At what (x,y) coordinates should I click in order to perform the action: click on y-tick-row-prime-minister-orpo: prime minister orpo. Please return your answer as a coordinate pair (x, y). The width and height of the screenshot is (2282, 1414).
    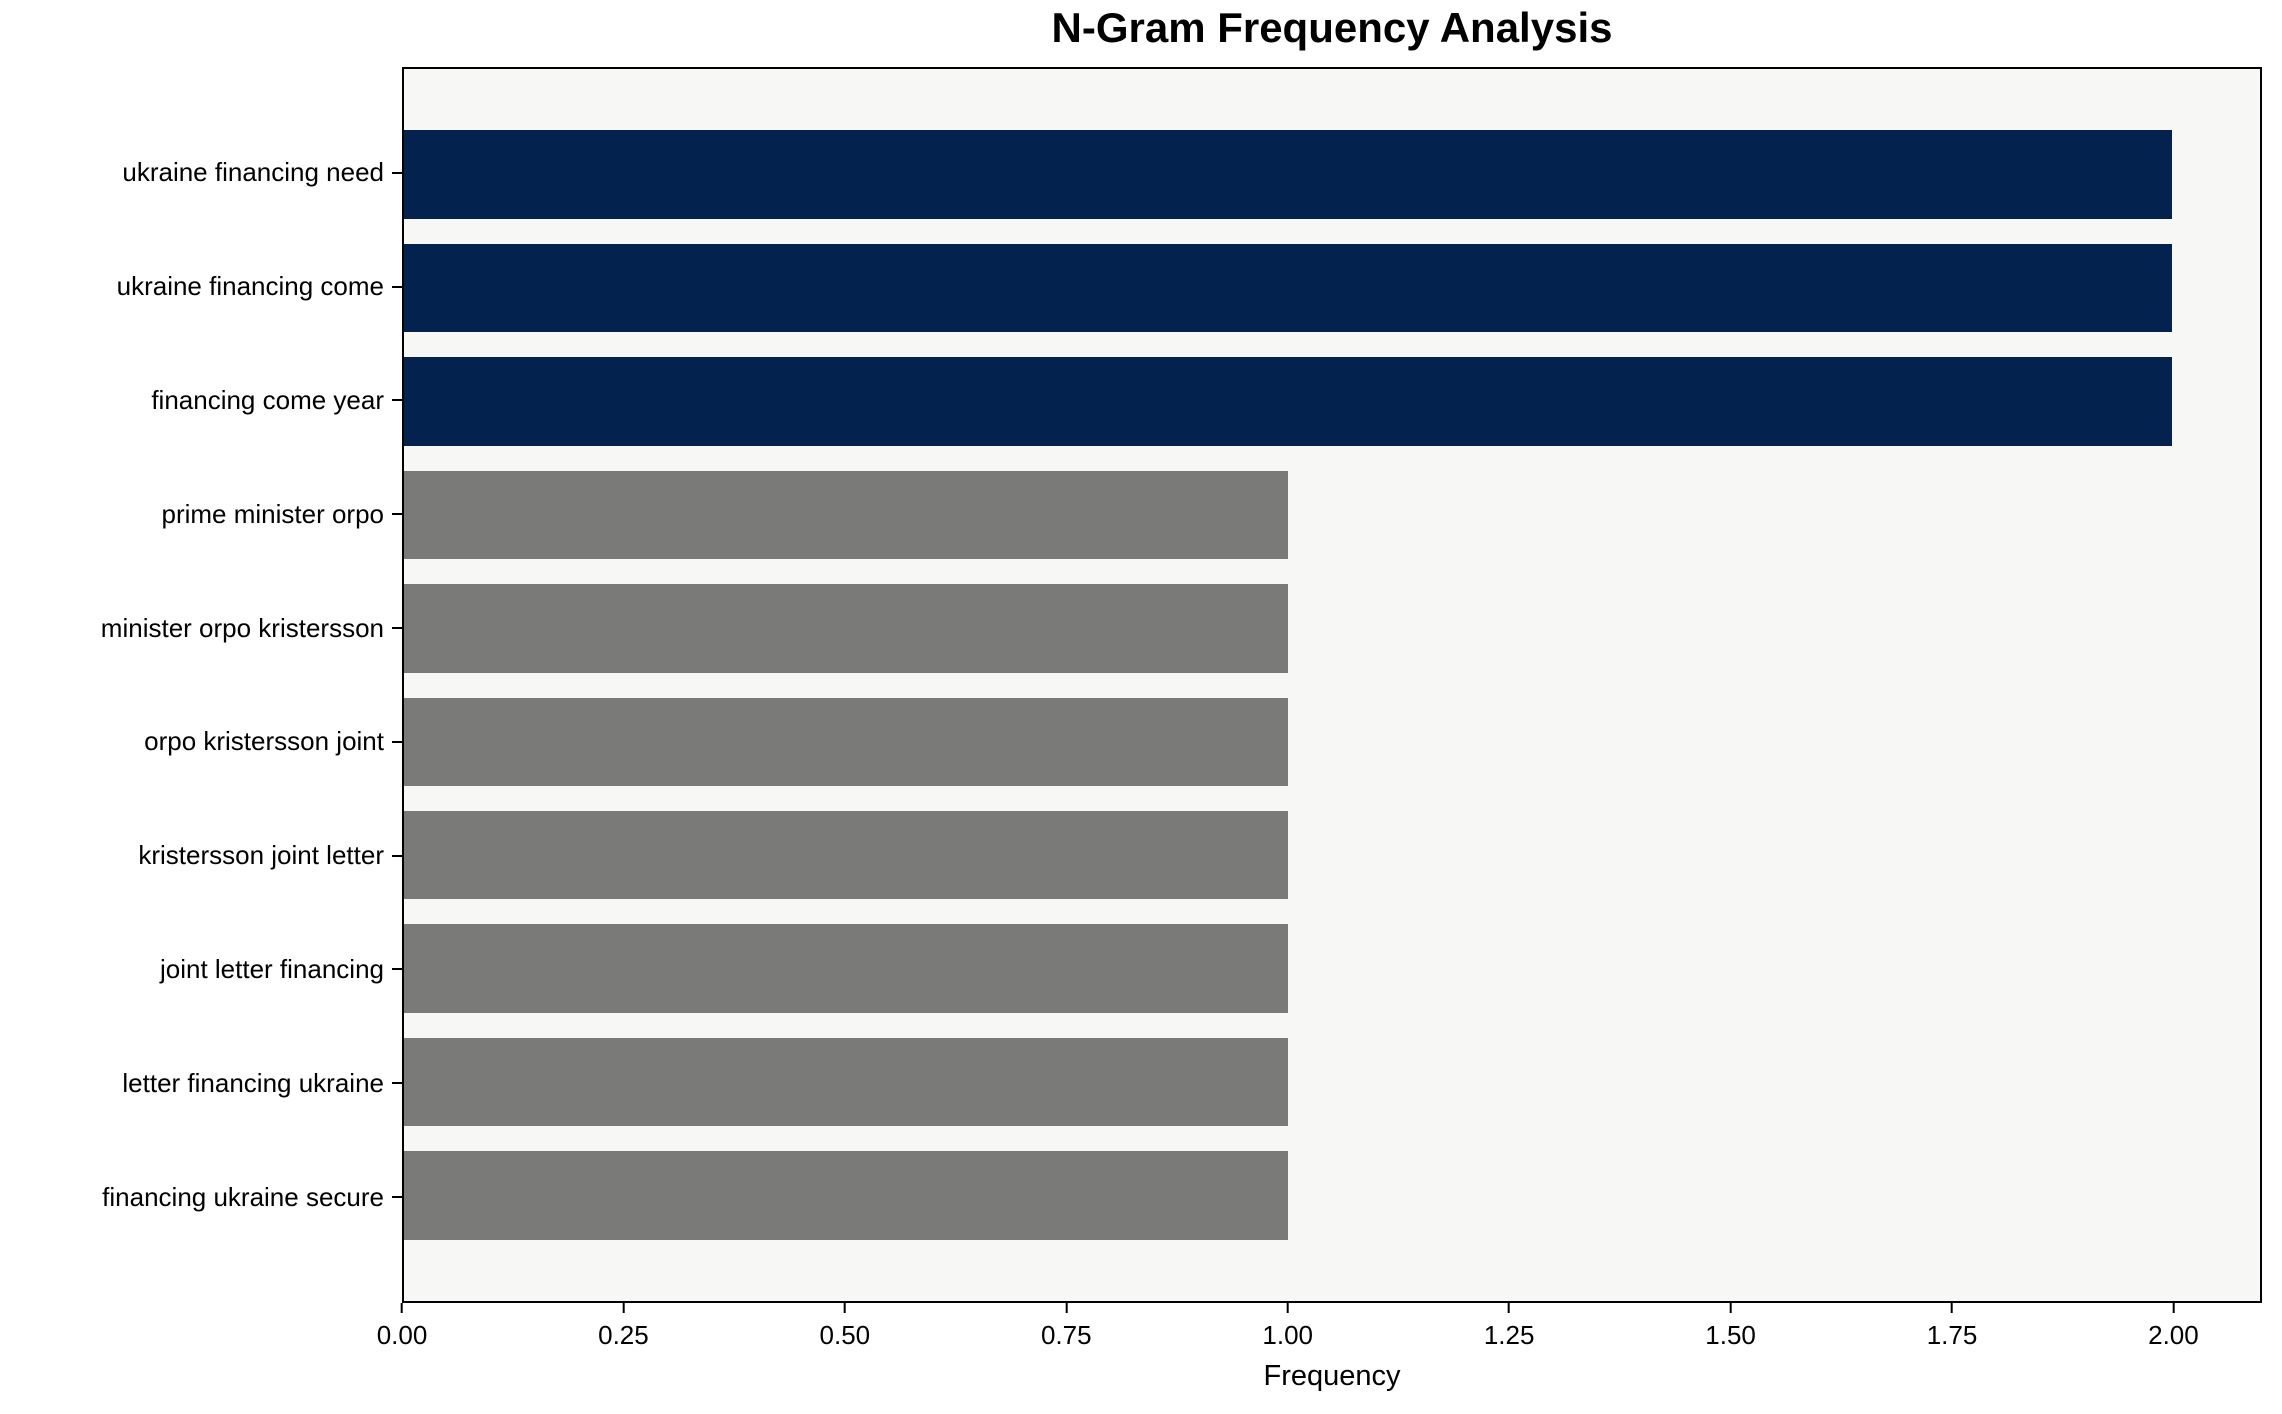
    Looking at the image, I should click on (201, 514).